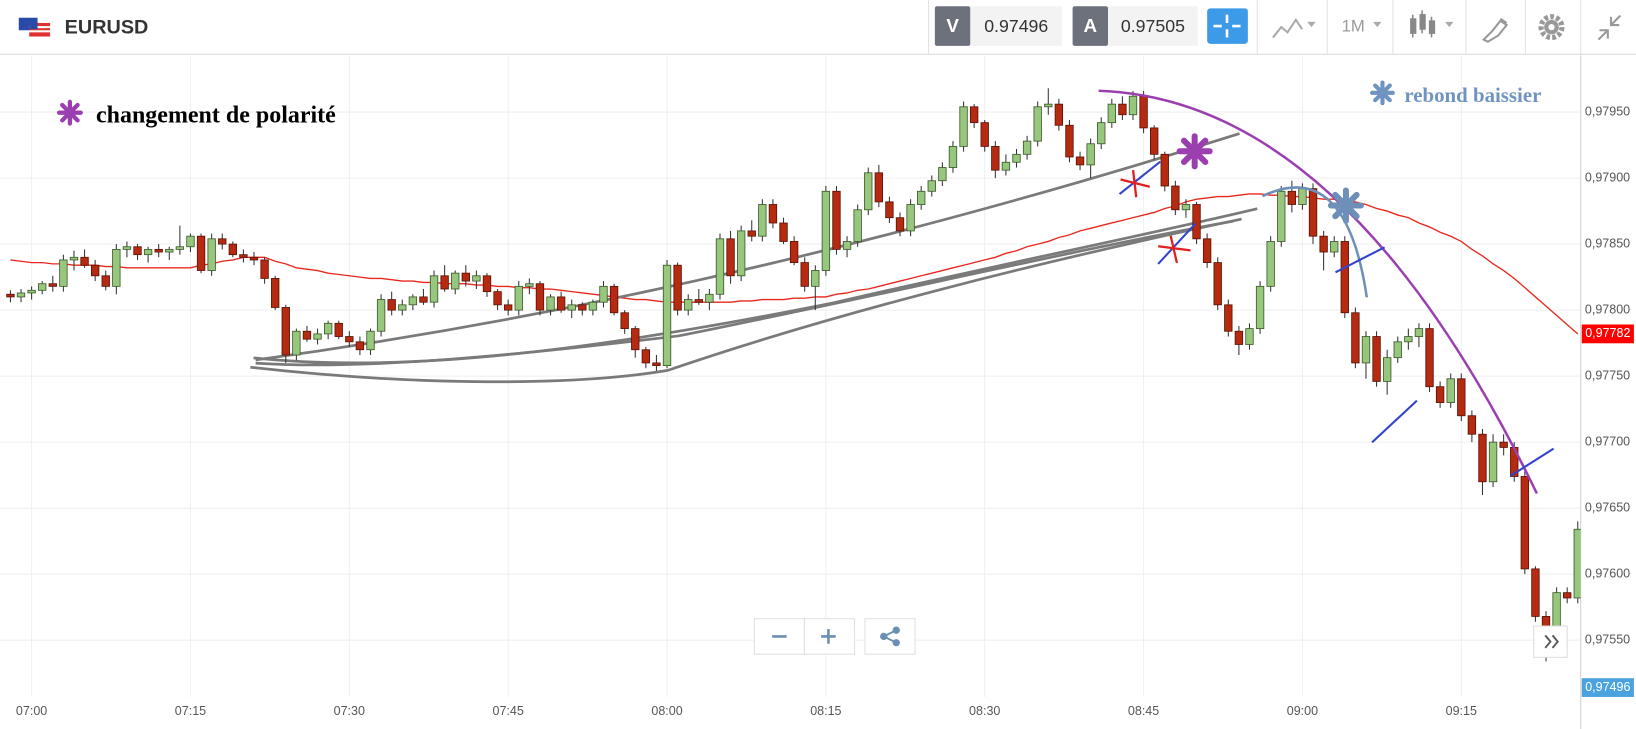  What do you see at coordinates (216, 115) in the screenshot?
I see `annotation: changement de polarité` at bounding box center [216, 115].